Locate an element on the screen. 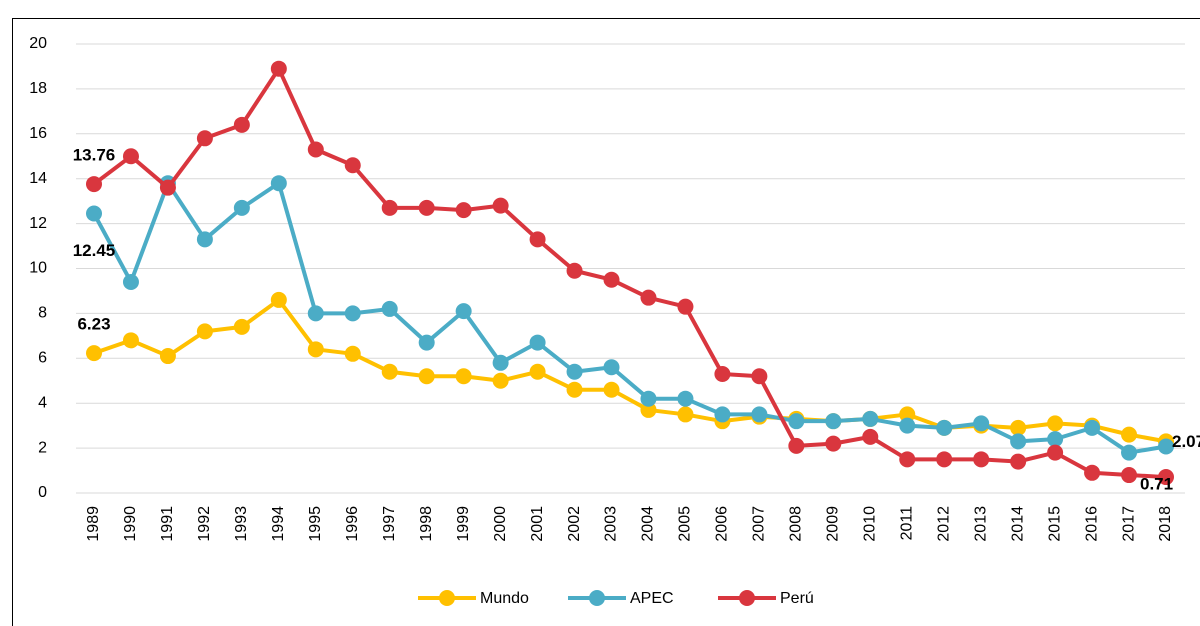 The image size is (1200, 626). legend-item: Perú is located at coordinates (766, 598).